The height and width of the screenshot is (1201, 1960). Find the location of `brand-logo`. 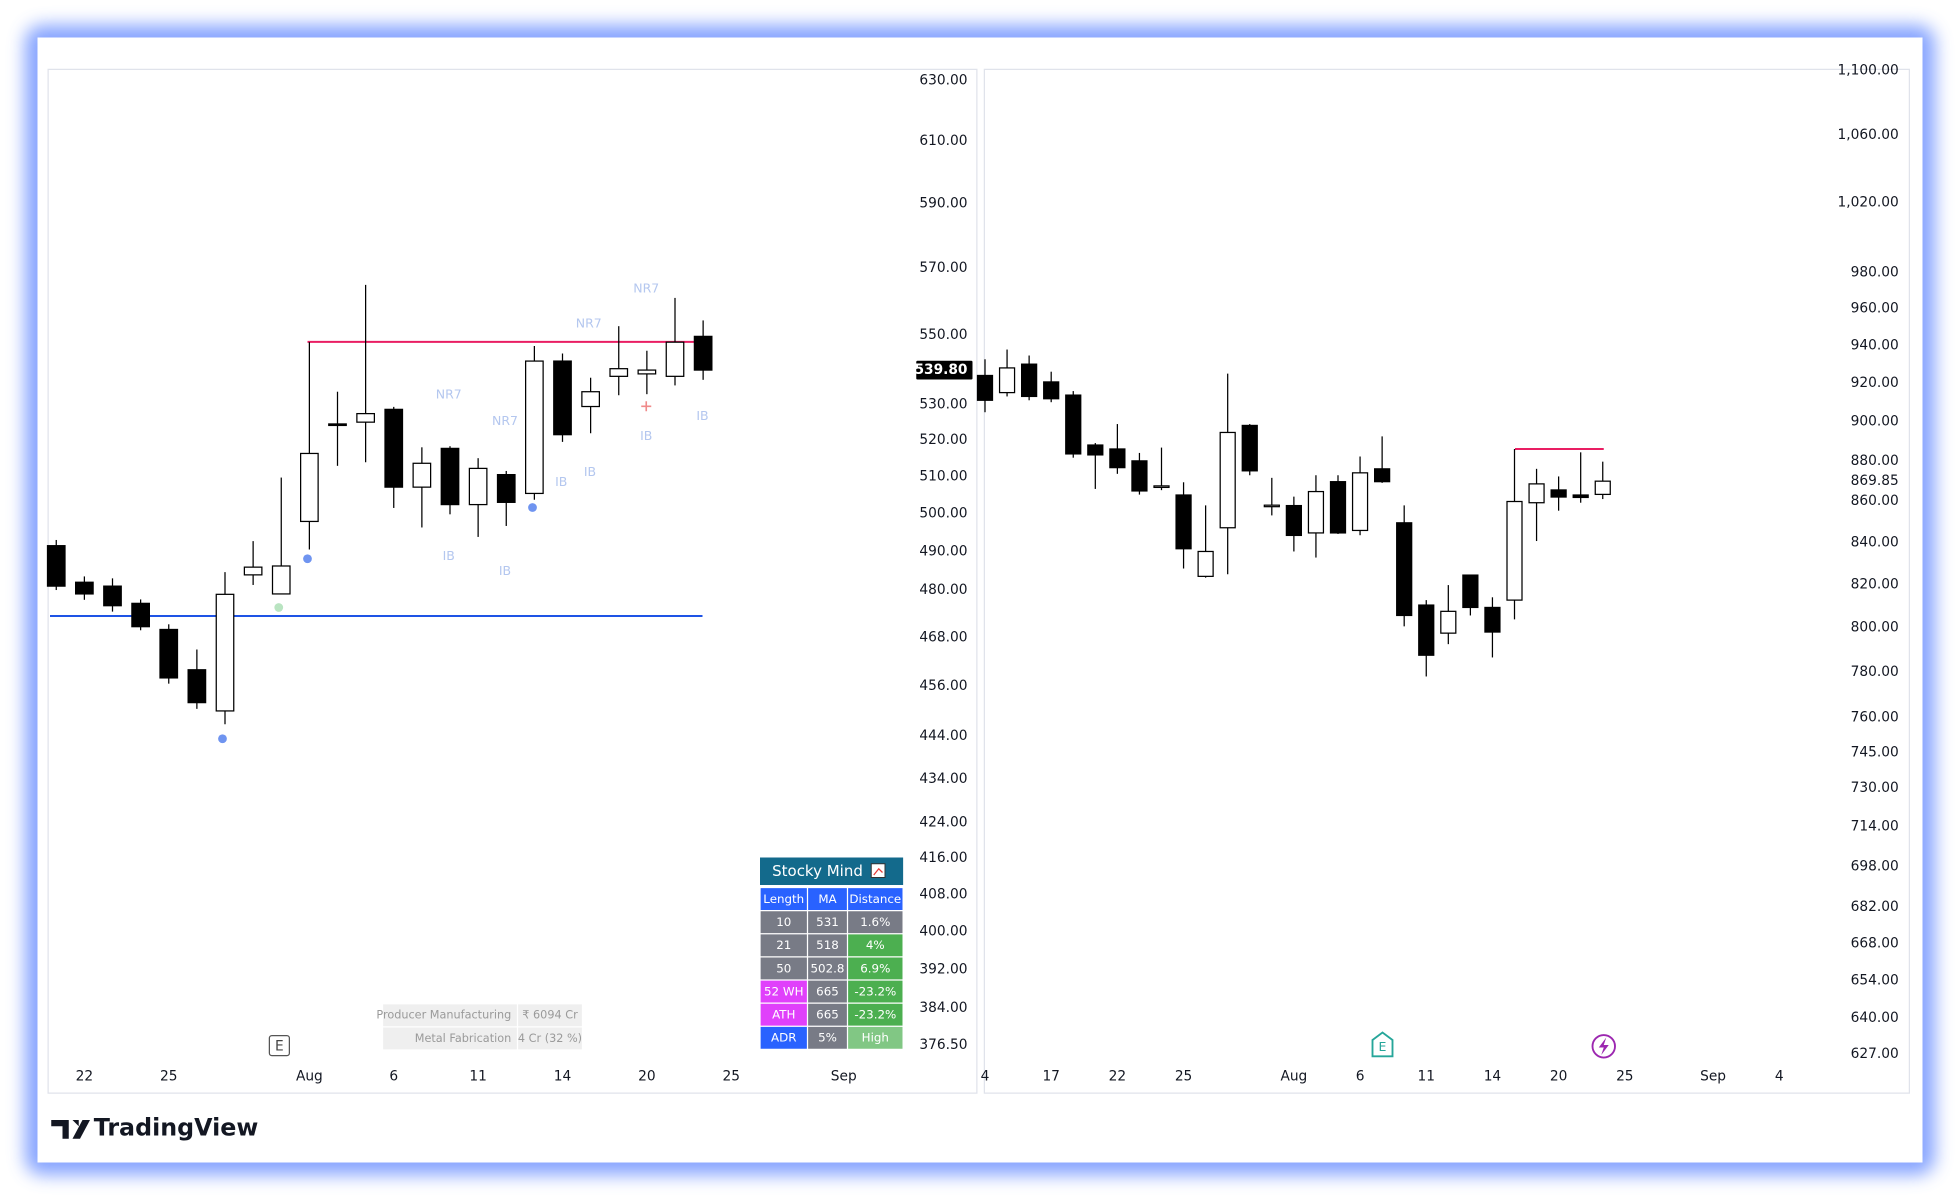

brand-logo is located at coordinates (70, 1129).